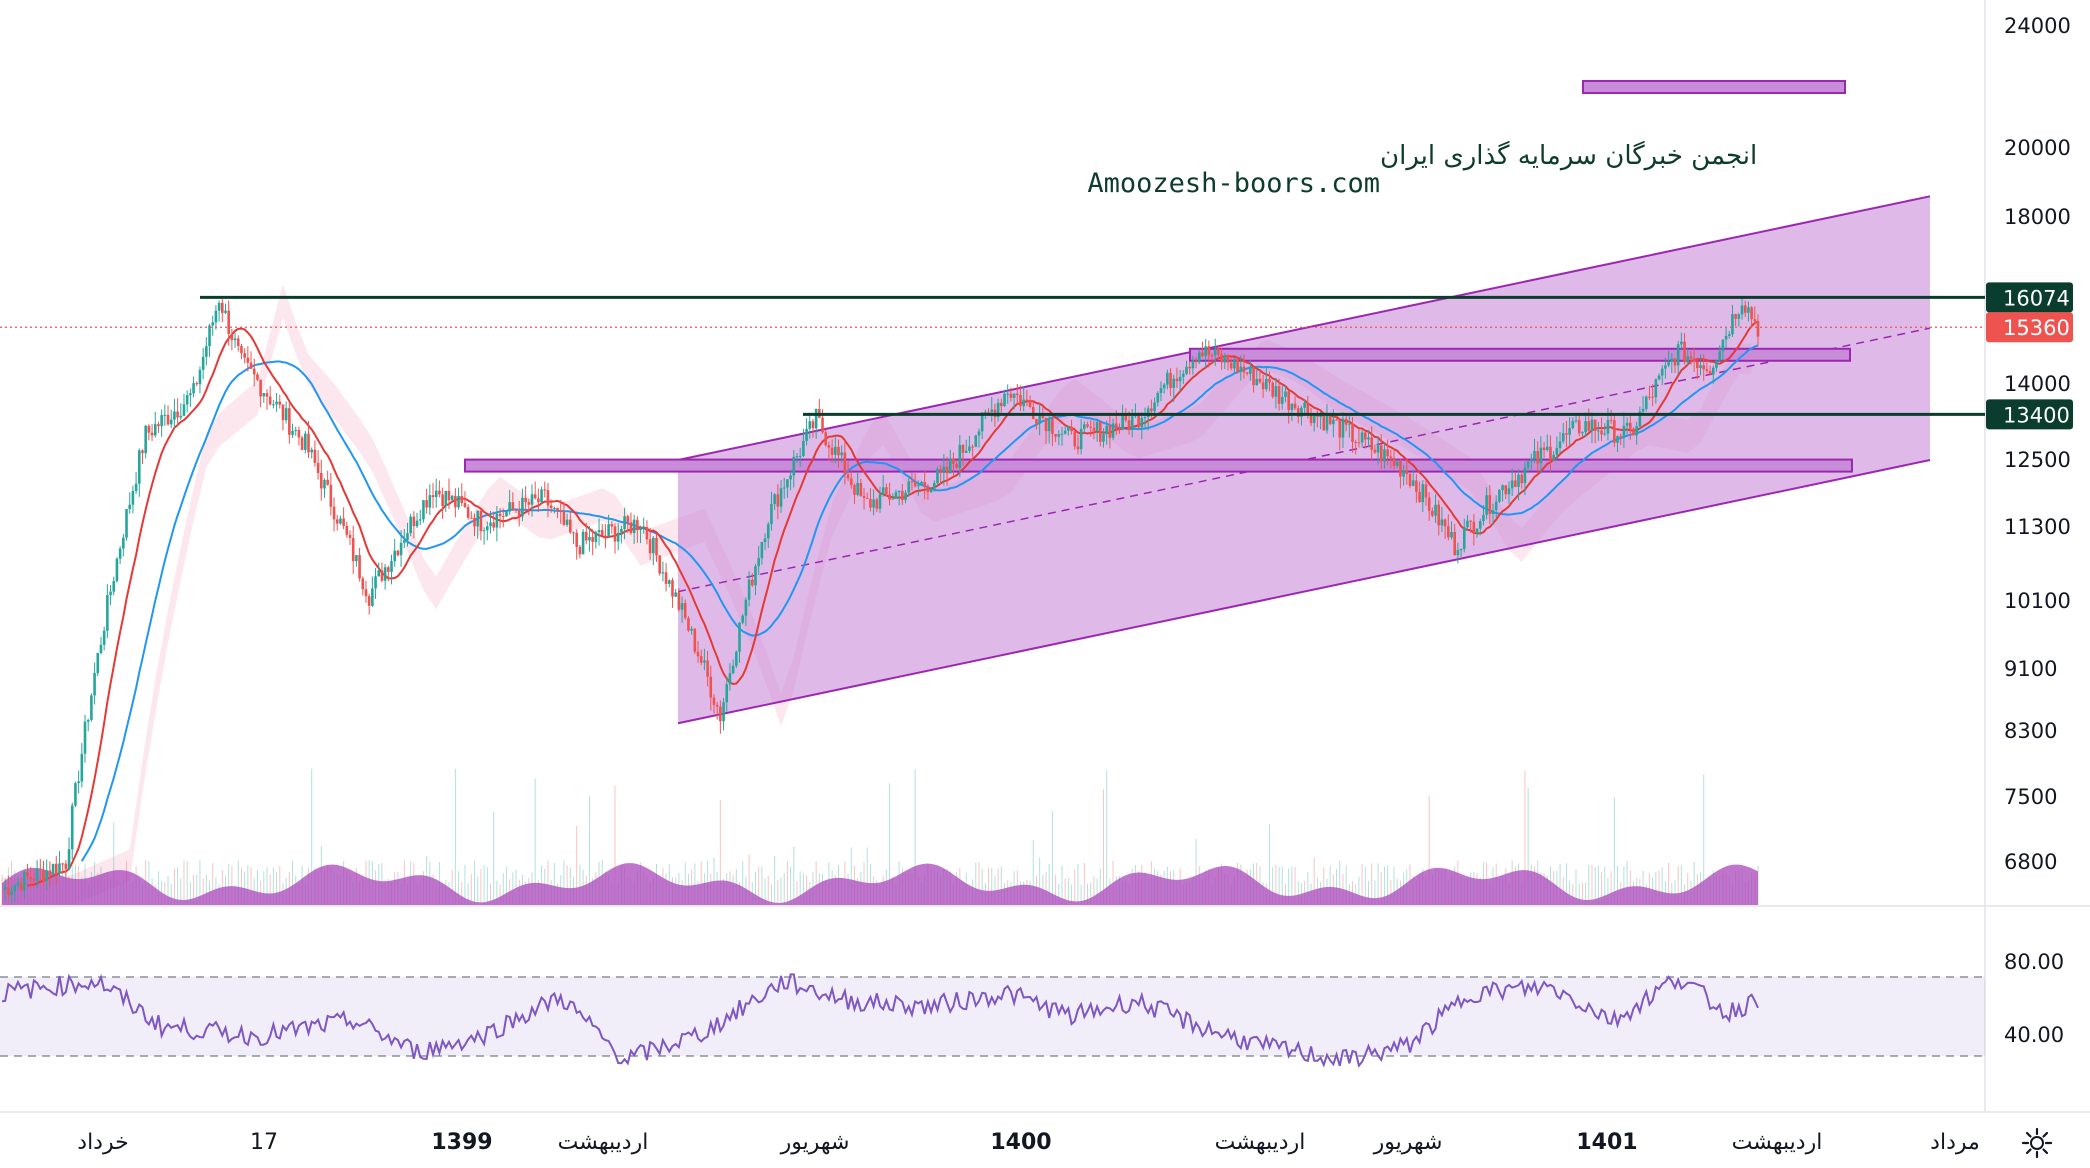 This screenshot has height=1168, width=2090. I want to click on rsi-pane: 80.00 40.00, so click(1032, 1009).